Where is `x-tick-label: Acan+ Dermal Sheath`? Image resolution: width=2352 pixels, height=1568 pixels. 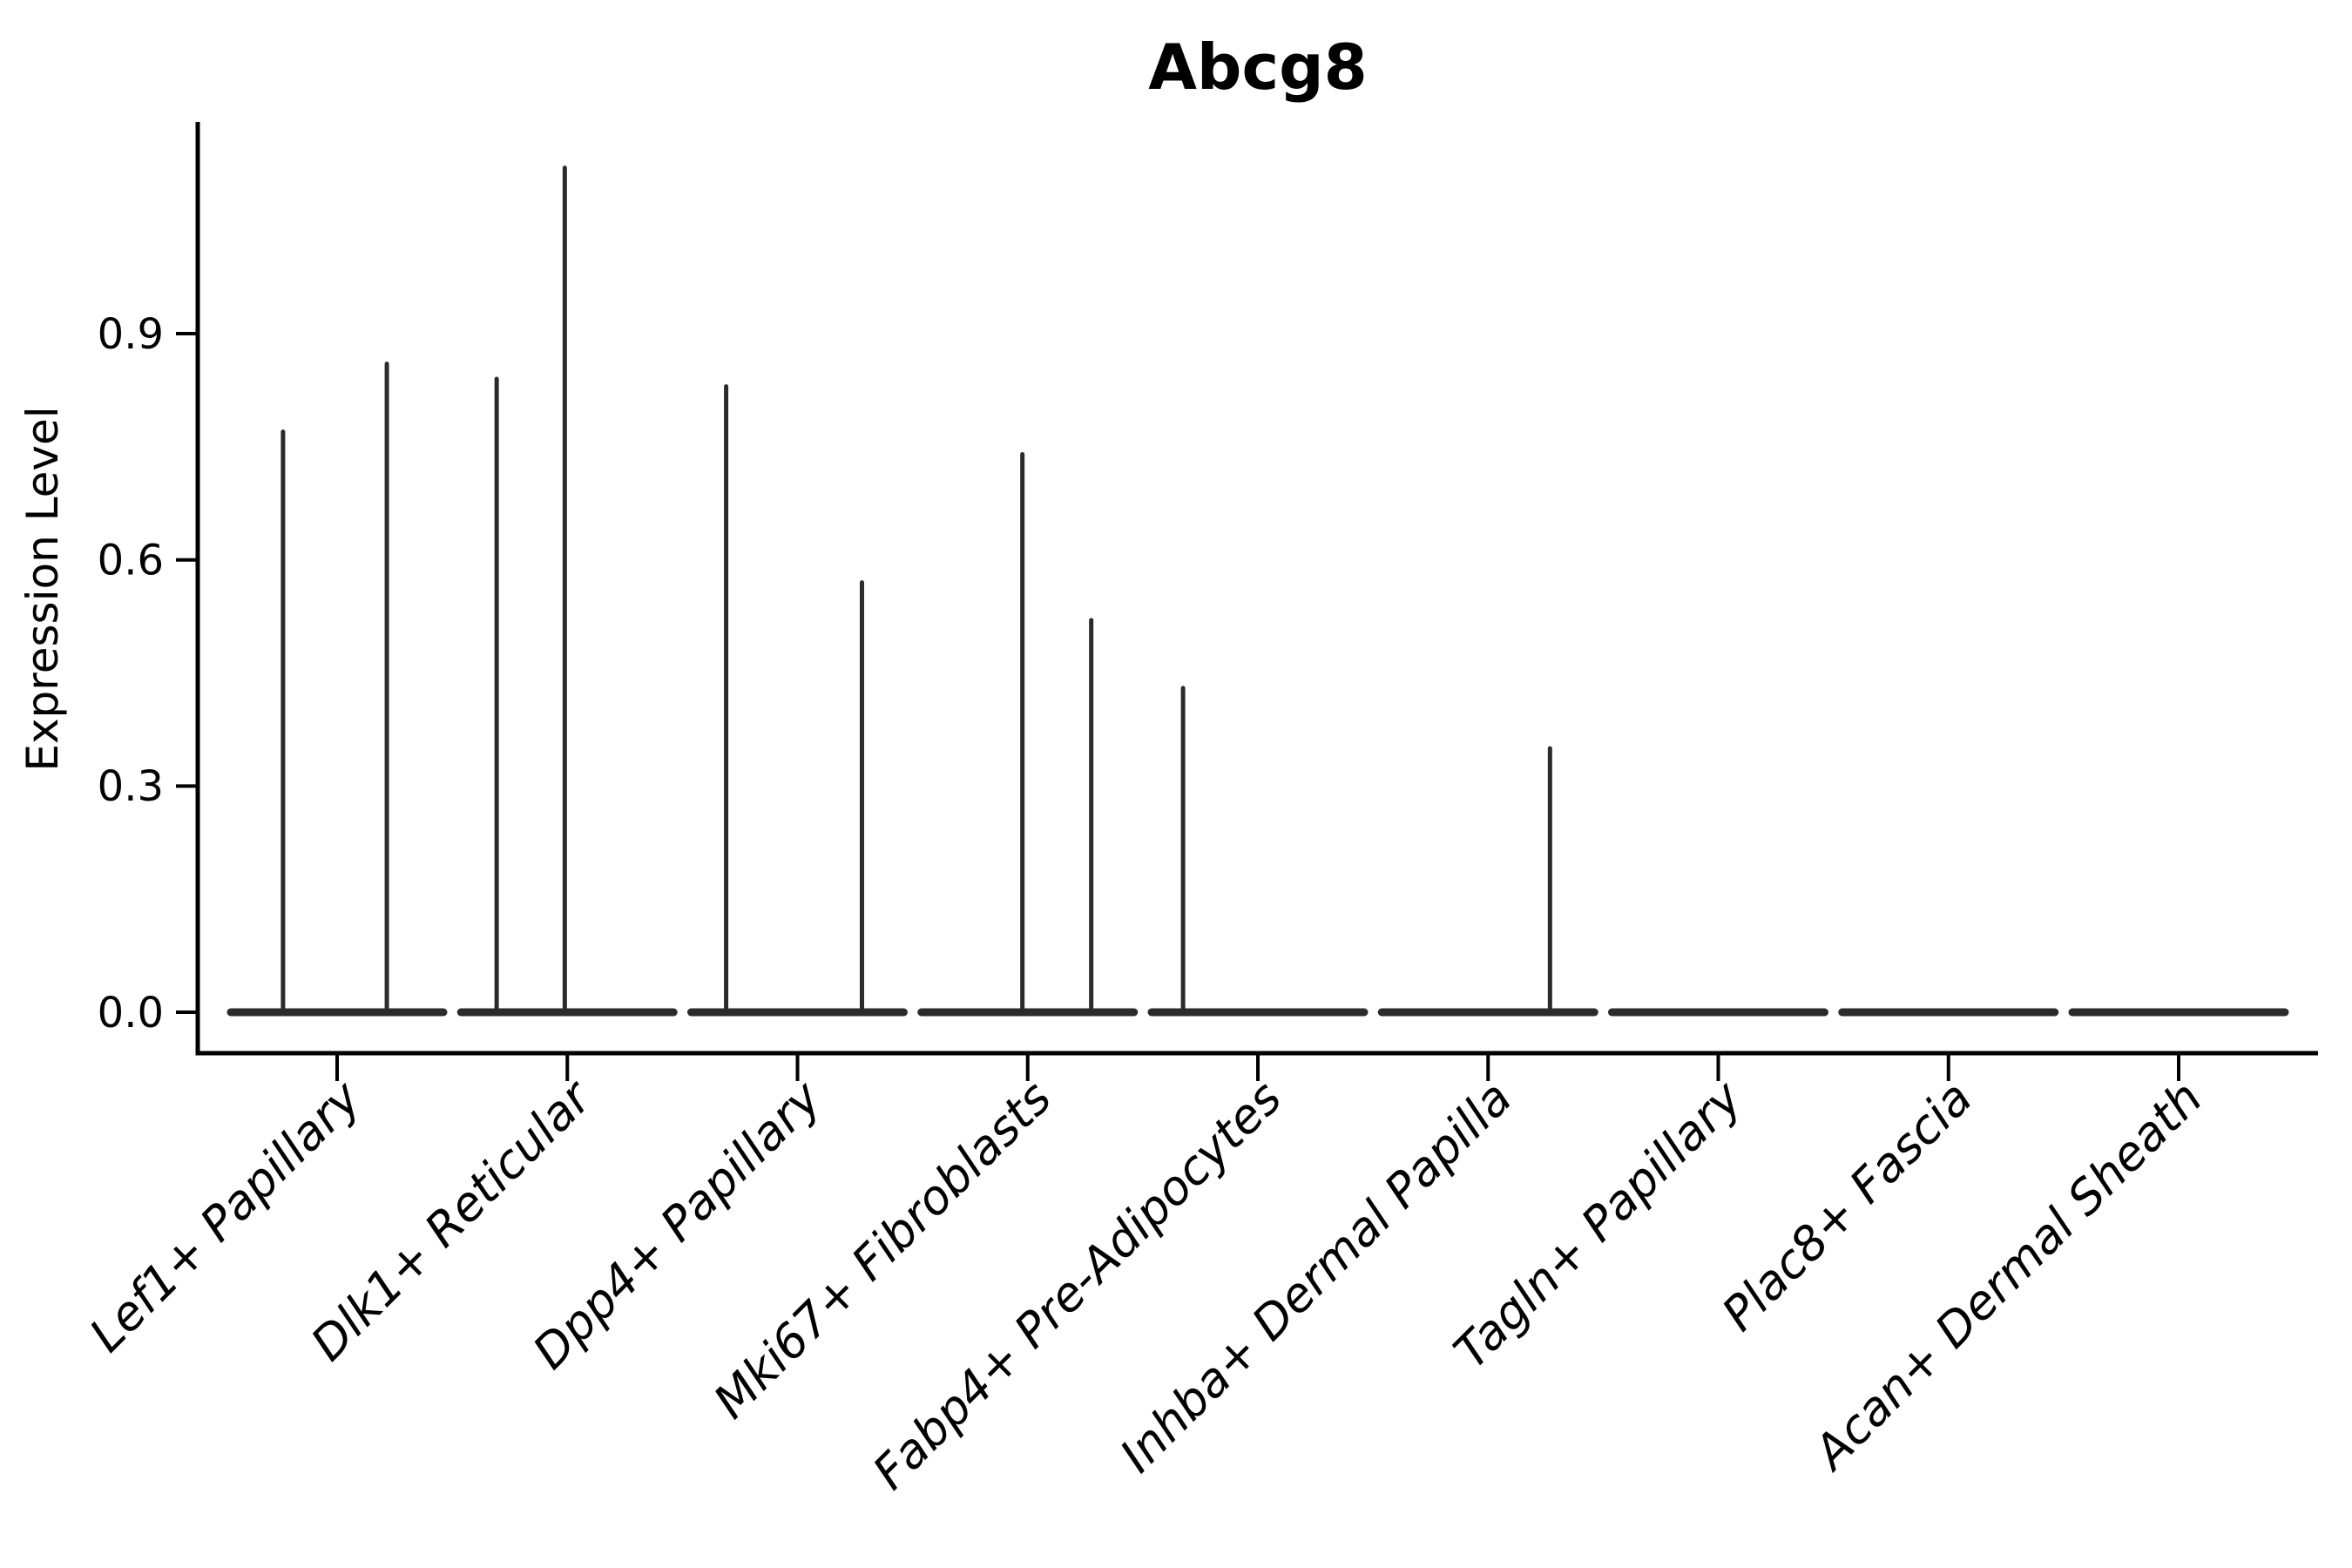 x-tick-label: Acan+ Dermal Sheath is located at coordinates (2007, 1276).